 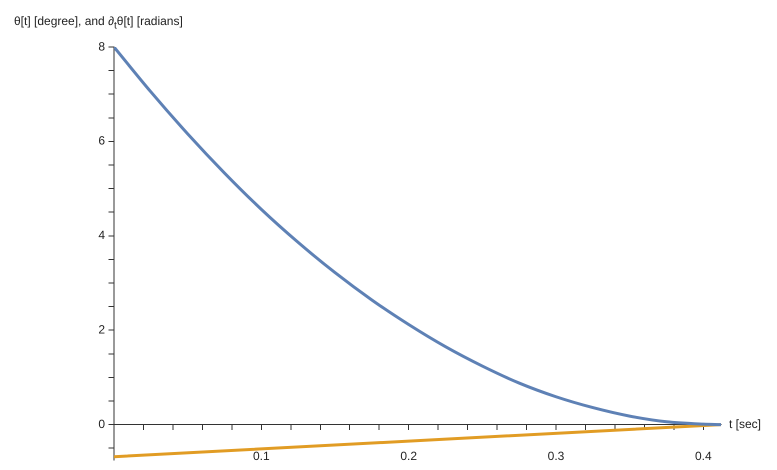 What do you see at coordinates (102, 329) in the screenshot?
I see `y-tick-label: 2` at bounding box center [102, 329].